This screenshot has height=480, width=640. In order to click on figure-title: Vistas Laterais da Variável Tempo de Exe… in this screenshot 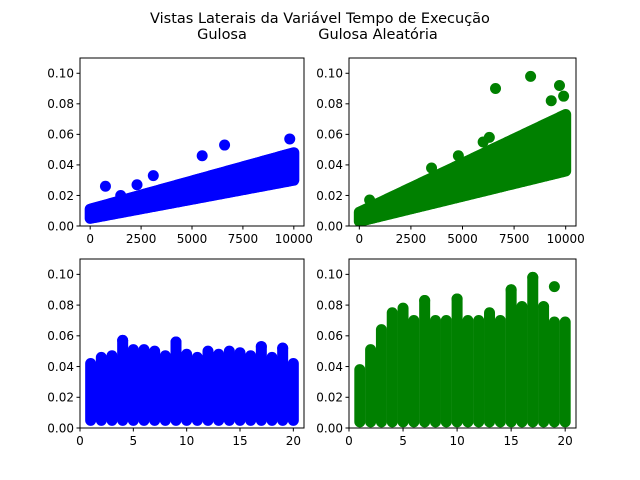, I will do `click(320, 19)`.